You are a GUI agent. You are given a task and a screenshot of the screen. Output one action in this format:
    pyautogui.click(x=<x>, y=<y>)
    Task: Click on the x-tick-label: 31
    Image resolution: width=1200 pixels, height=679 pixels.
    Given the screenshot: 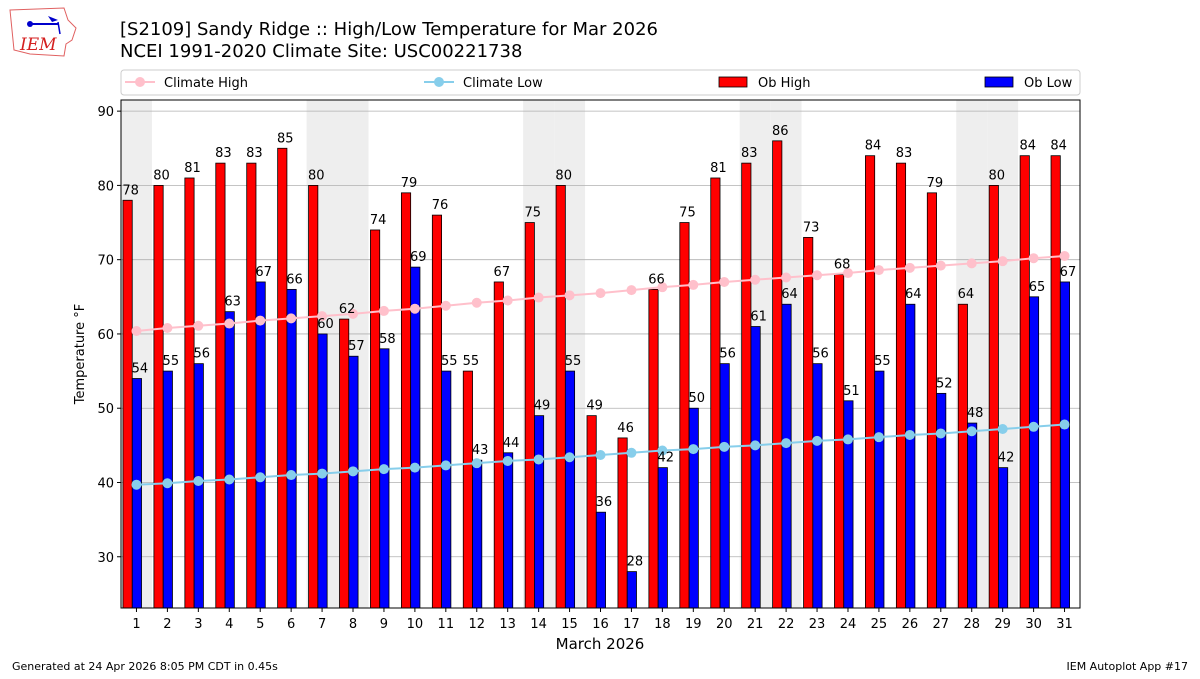 What is the action you would take?
    pyautogui.click(x=1064, y=624)
    